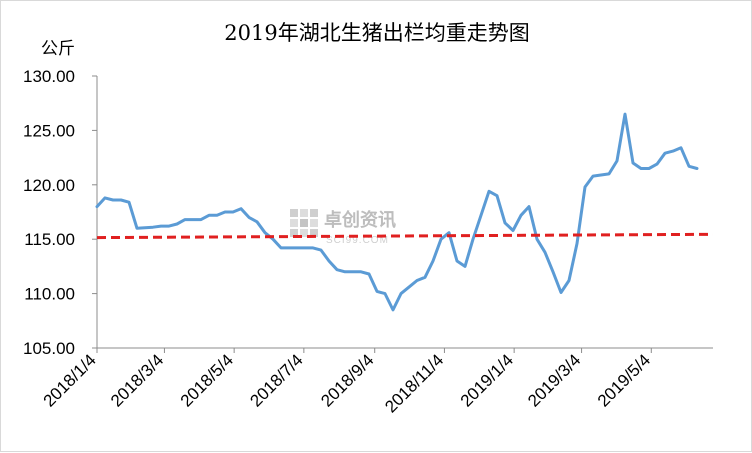  Describe the element at coordinates (137, 380) in the screenshot. I see `x-tick-label: 2018/3/4` at that location.